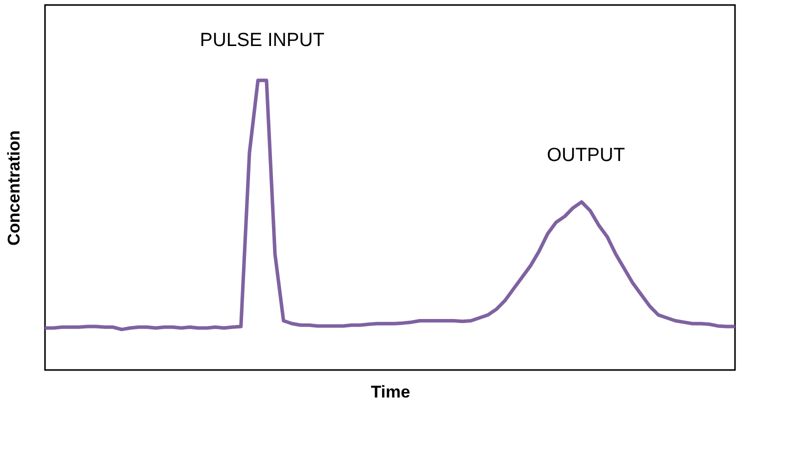  I want to click on annotation: OUTPUT, so click(586, 155).